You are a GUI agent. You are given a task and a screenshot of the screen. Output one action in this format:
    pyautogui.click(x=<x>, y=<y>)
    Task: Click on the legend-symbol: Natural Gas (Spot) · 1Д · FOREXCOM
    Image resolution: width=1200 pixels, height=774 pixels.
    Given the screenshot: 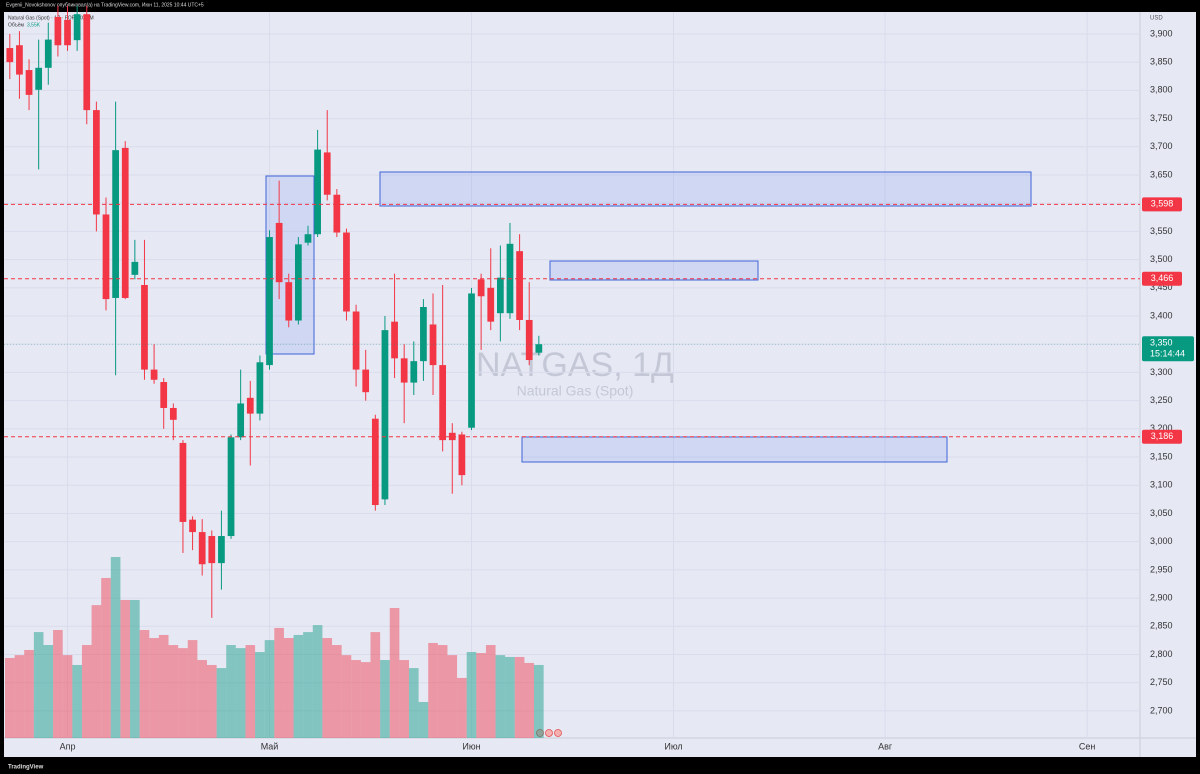 What is the action you would take?
    pyautogui.click(x=51, y=18)
    